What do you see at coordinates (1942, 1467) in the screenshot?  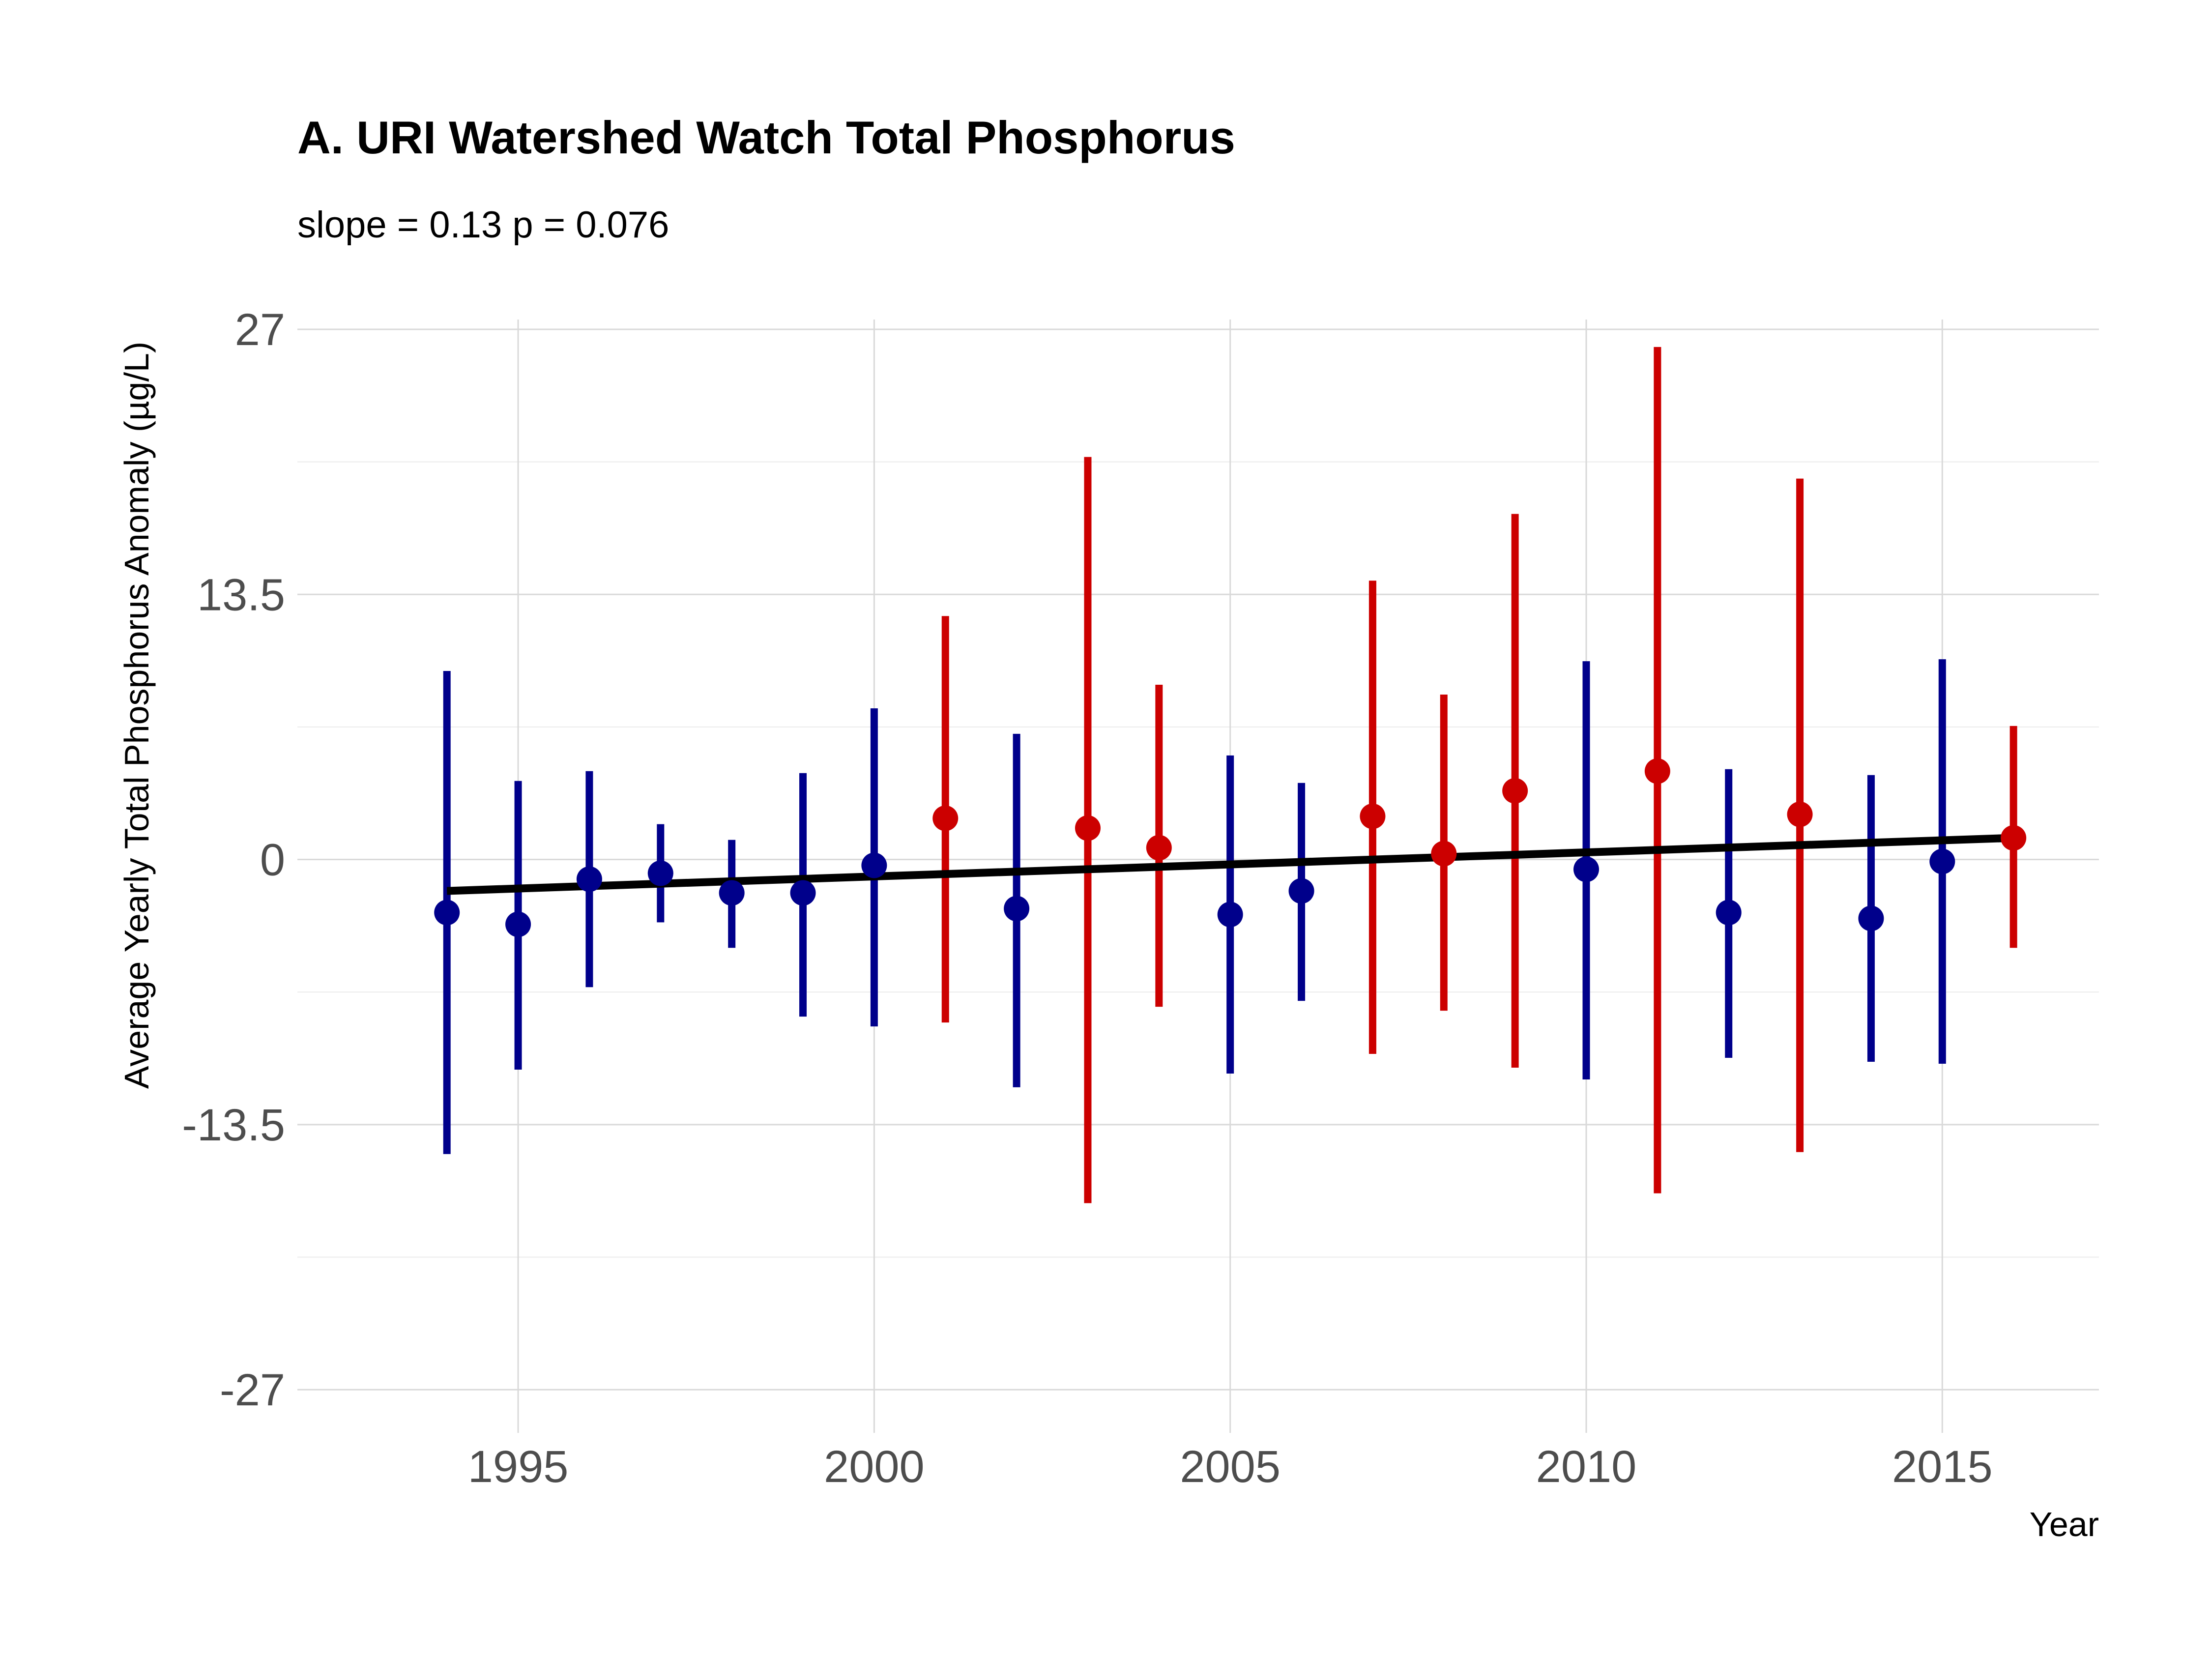 I see `x-tick-label: 2015` at bounding box center [1942, 1467].